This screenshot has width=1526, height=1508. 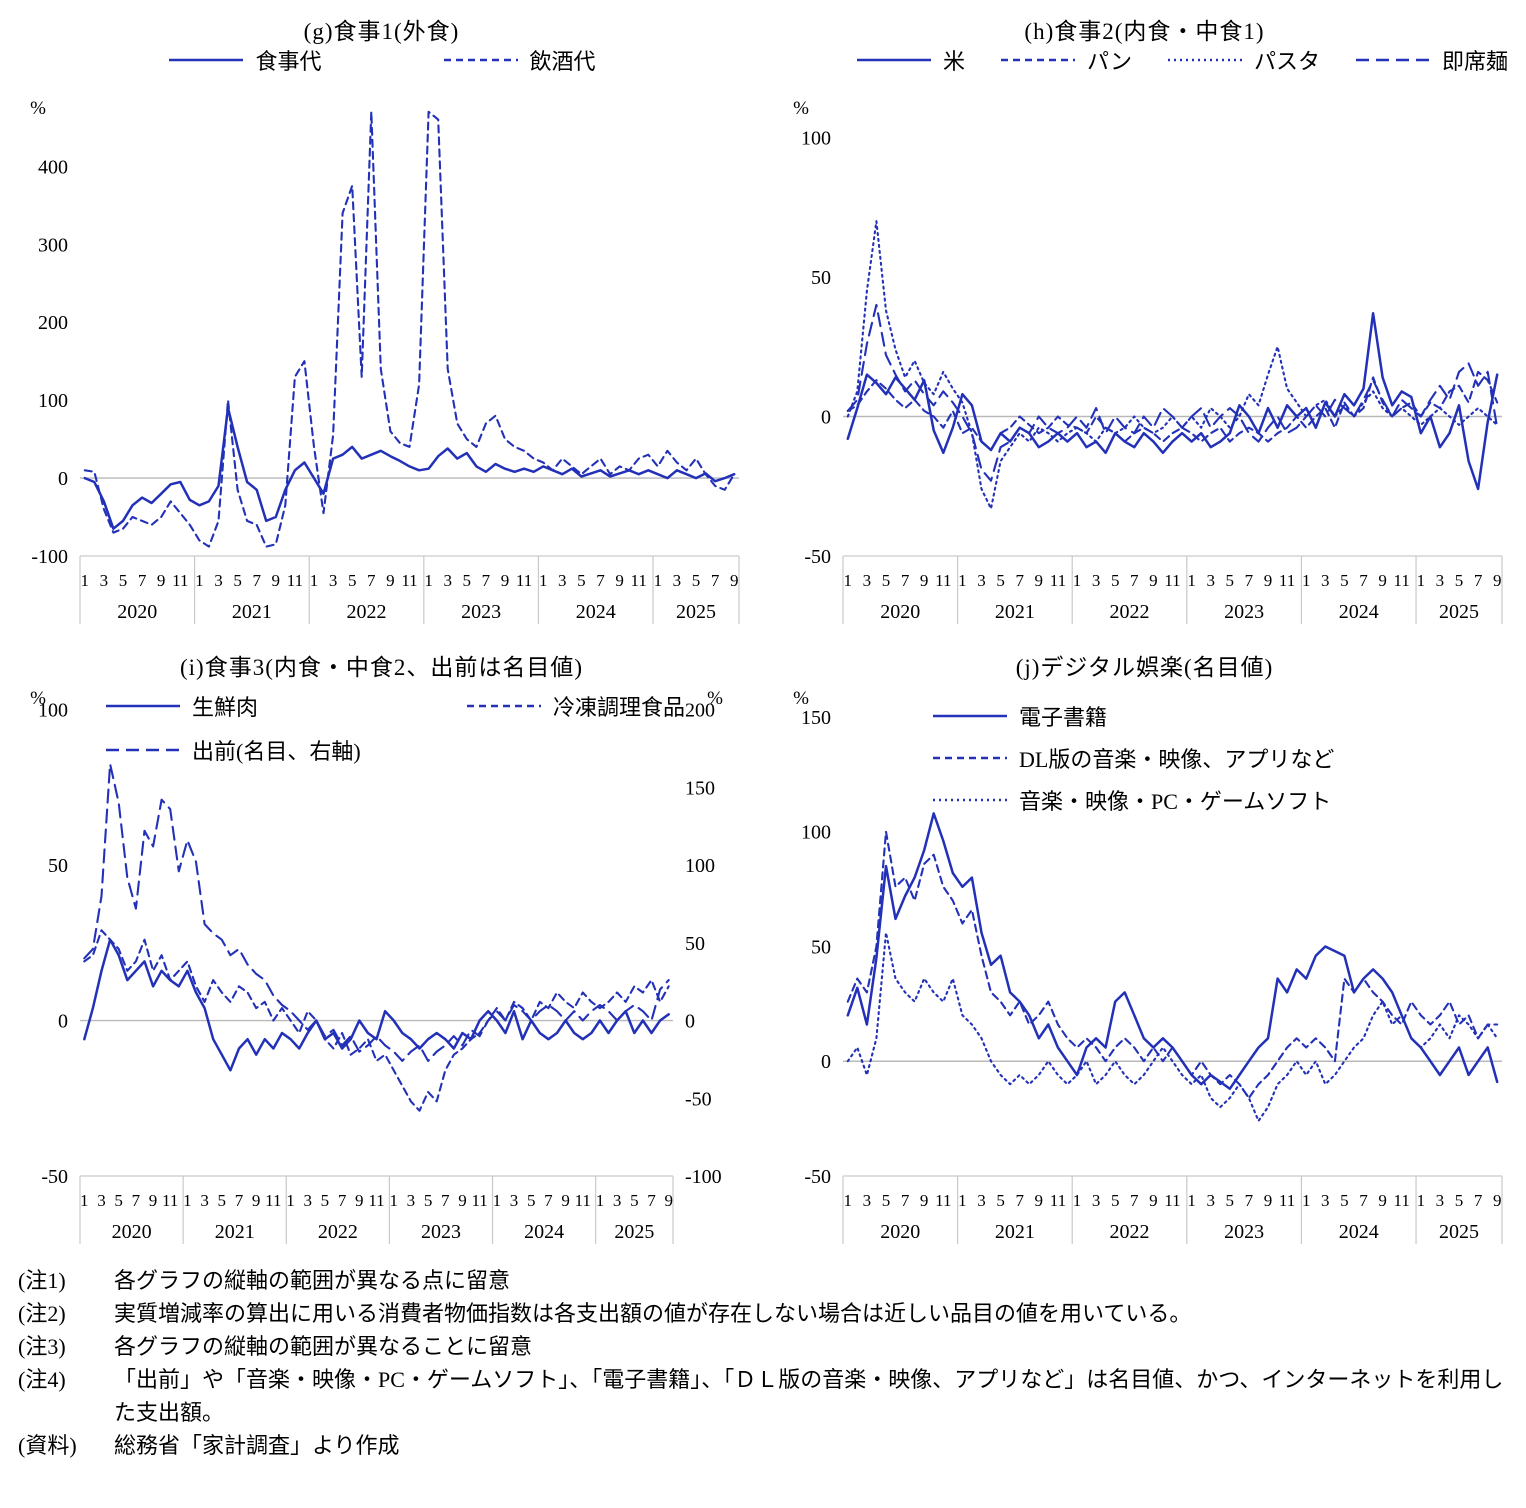 I want to click on chart-title-j: (j)デジタル娯楽(名目値), so click(x=1144, y=667).